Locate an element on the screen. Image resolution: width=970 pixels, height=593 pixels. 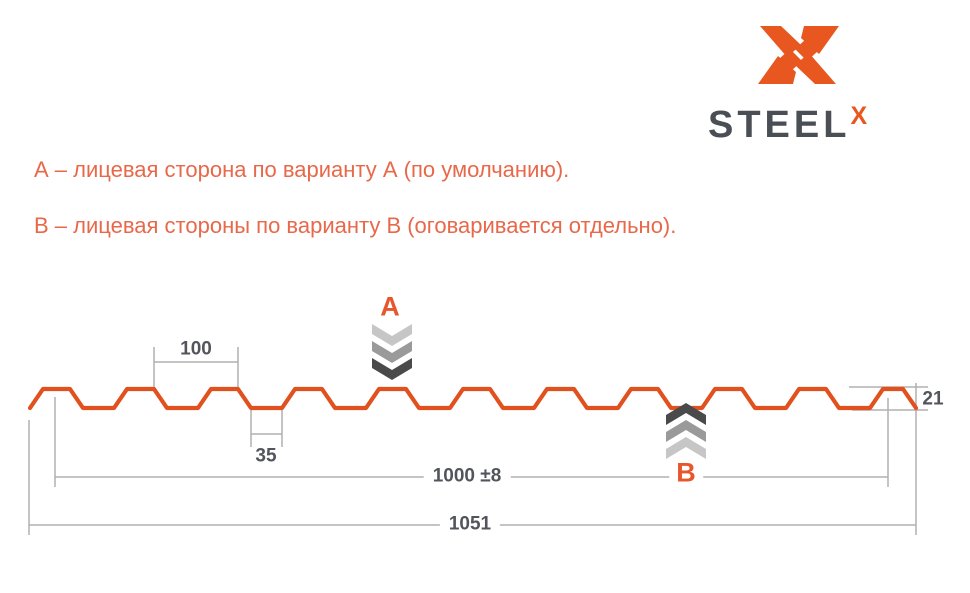
marker-side-a: А is located at coordinates (390, 306).